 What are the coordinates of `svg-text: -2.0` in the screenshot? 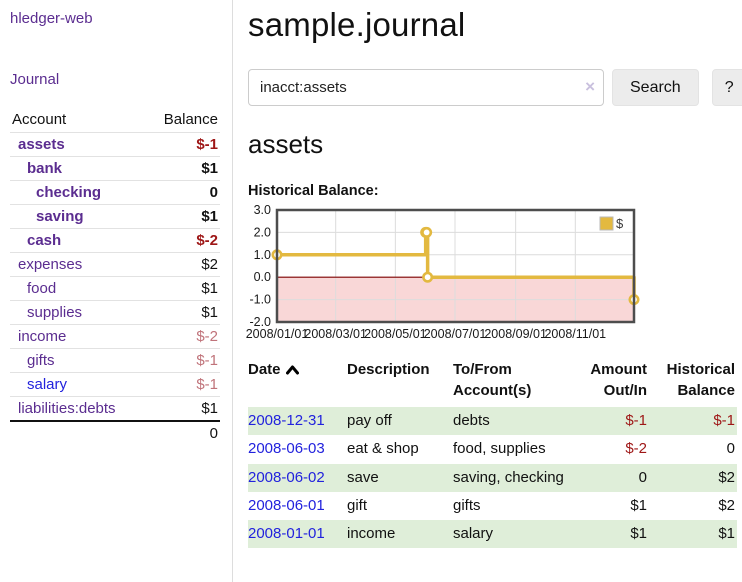 It's located at (260, 322).